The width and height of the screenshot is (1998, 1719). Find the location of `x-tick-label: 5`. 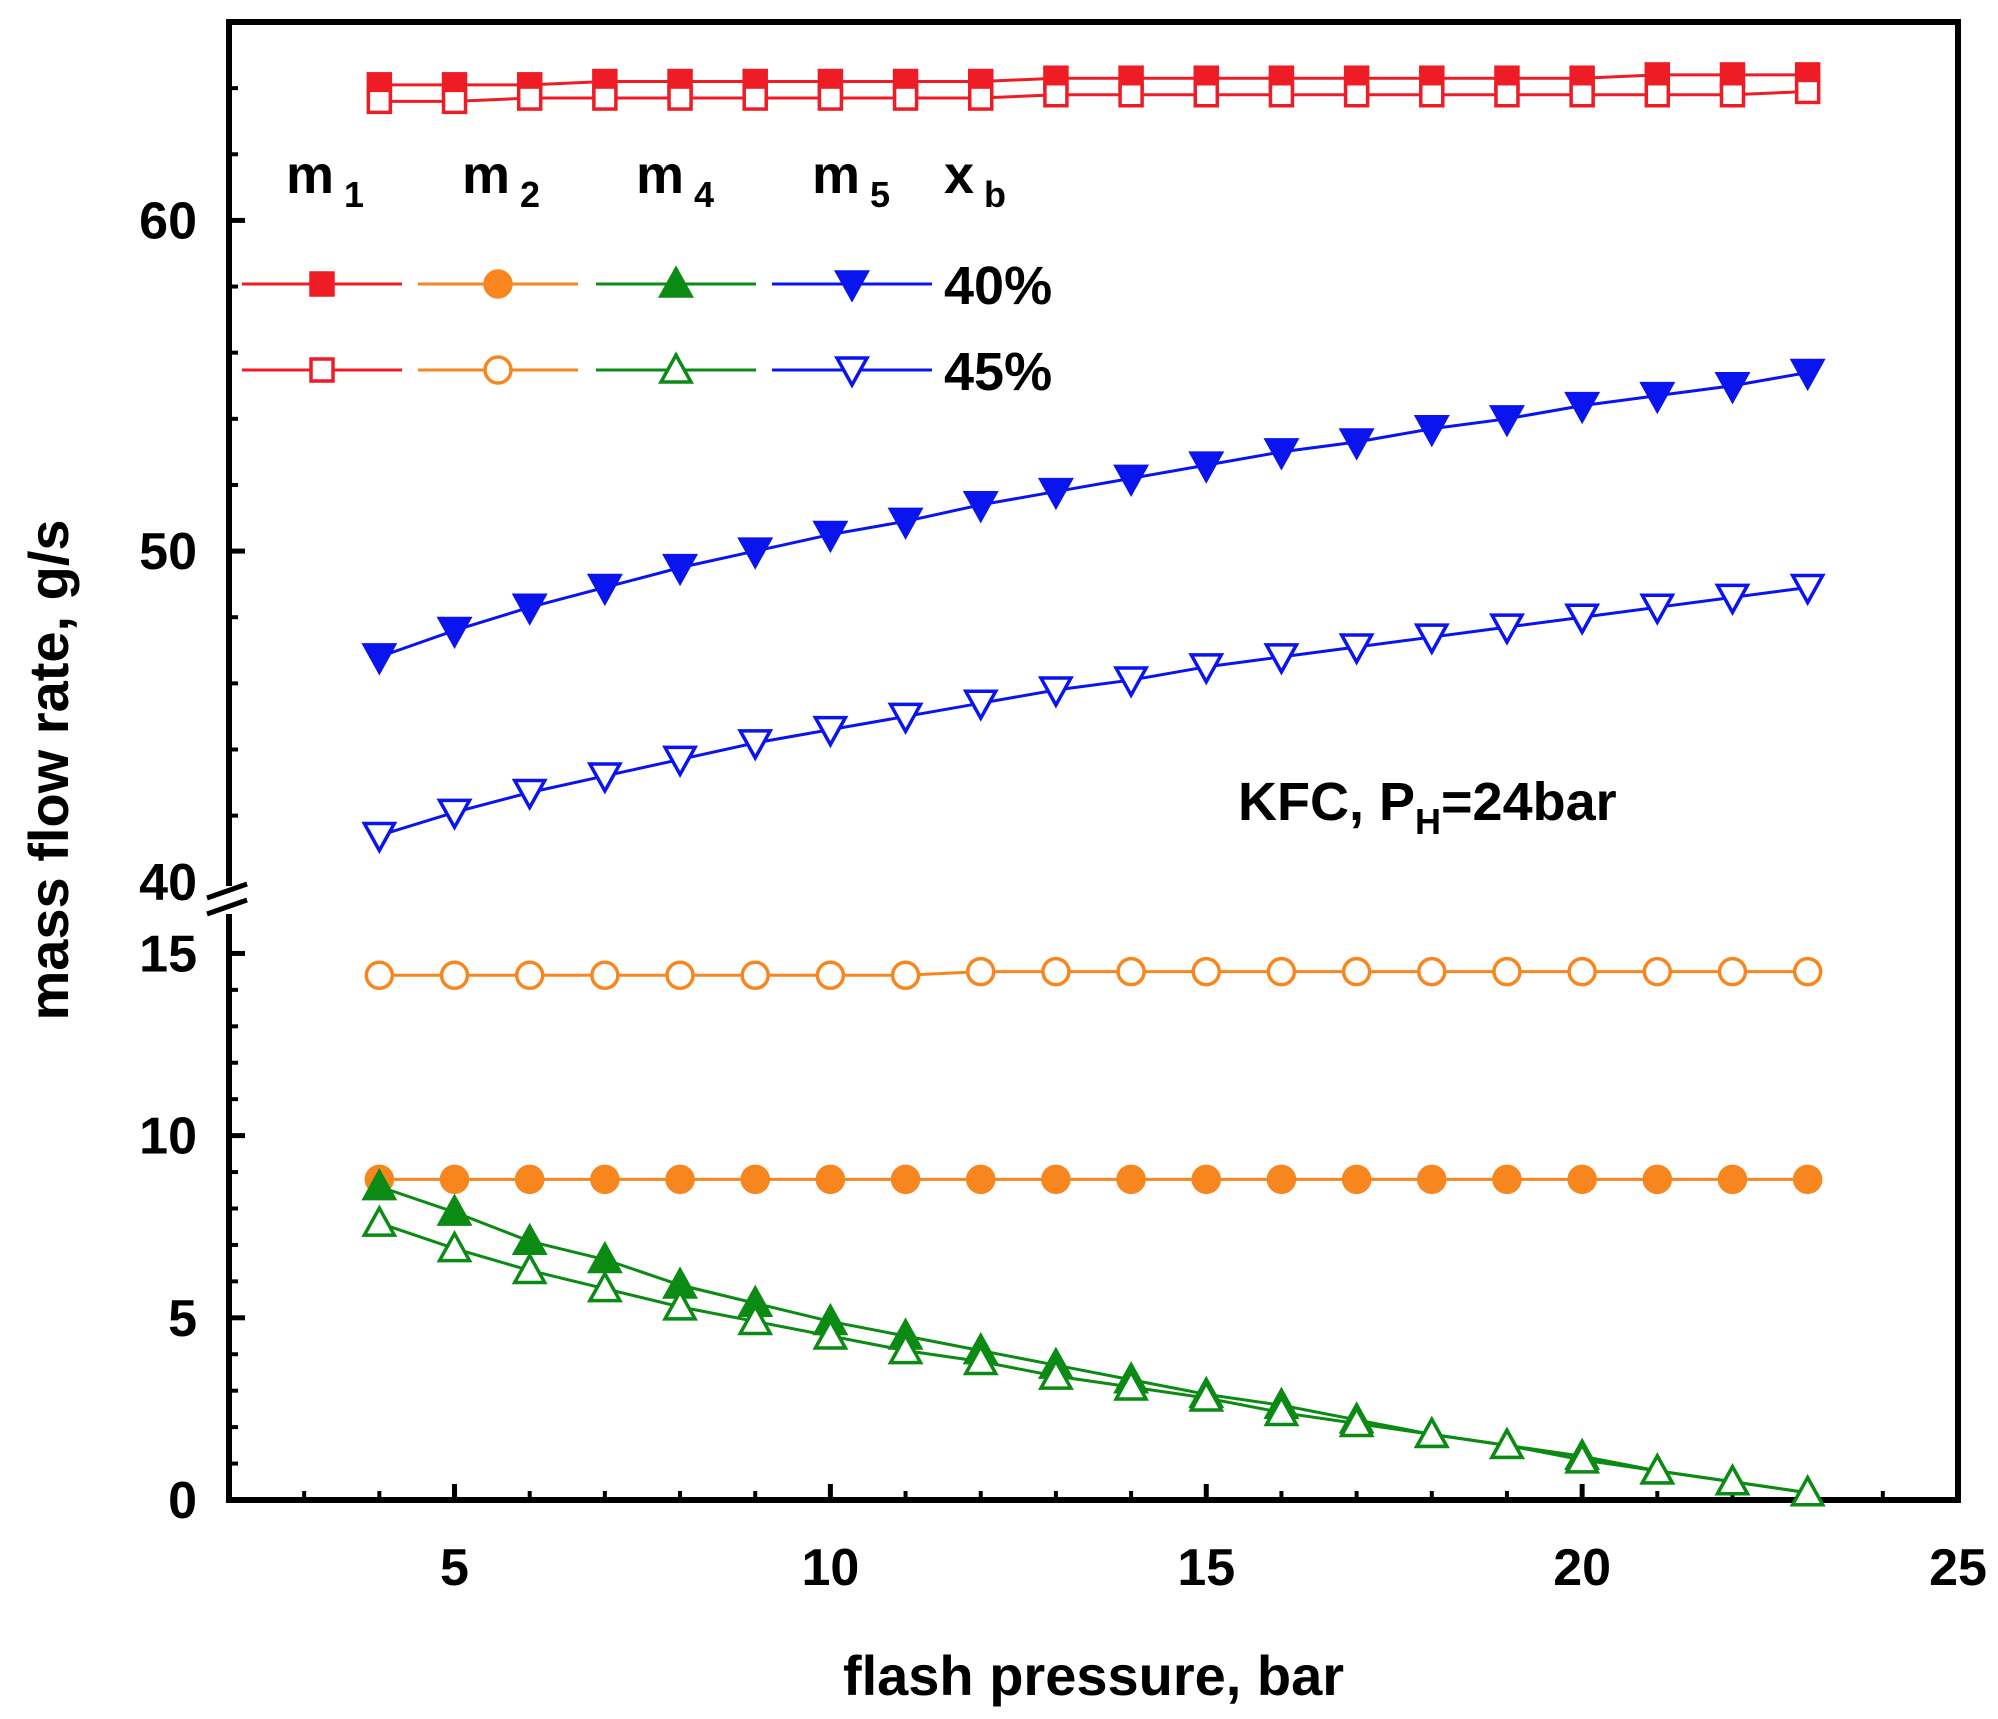

x-tick-label: 5 is located at coordinates (454, 1568).